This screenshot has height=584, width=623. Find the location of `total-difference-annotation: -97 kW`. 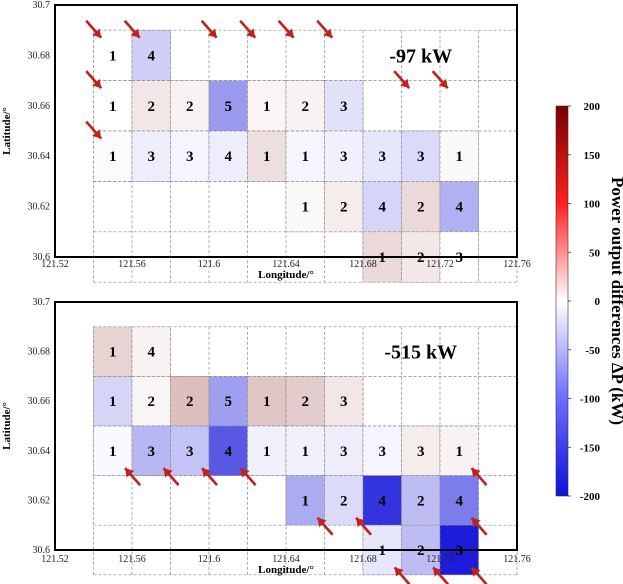

total-difference-annotation: -97 kW is located at coordinates (420, 56).